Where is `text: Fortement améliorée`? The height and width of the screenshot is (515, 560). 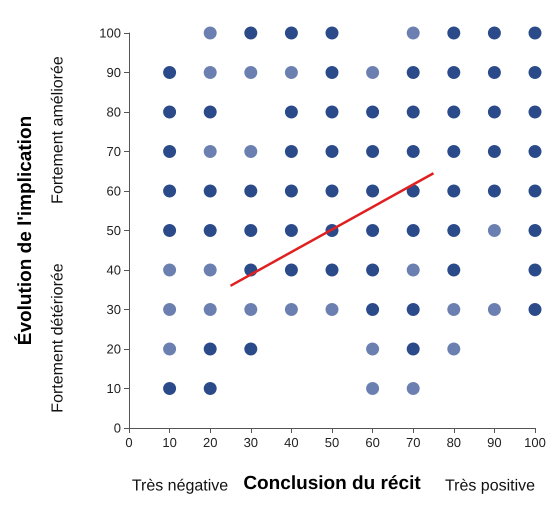
text: Fortement améliorée is located at coordinates (58, 130).